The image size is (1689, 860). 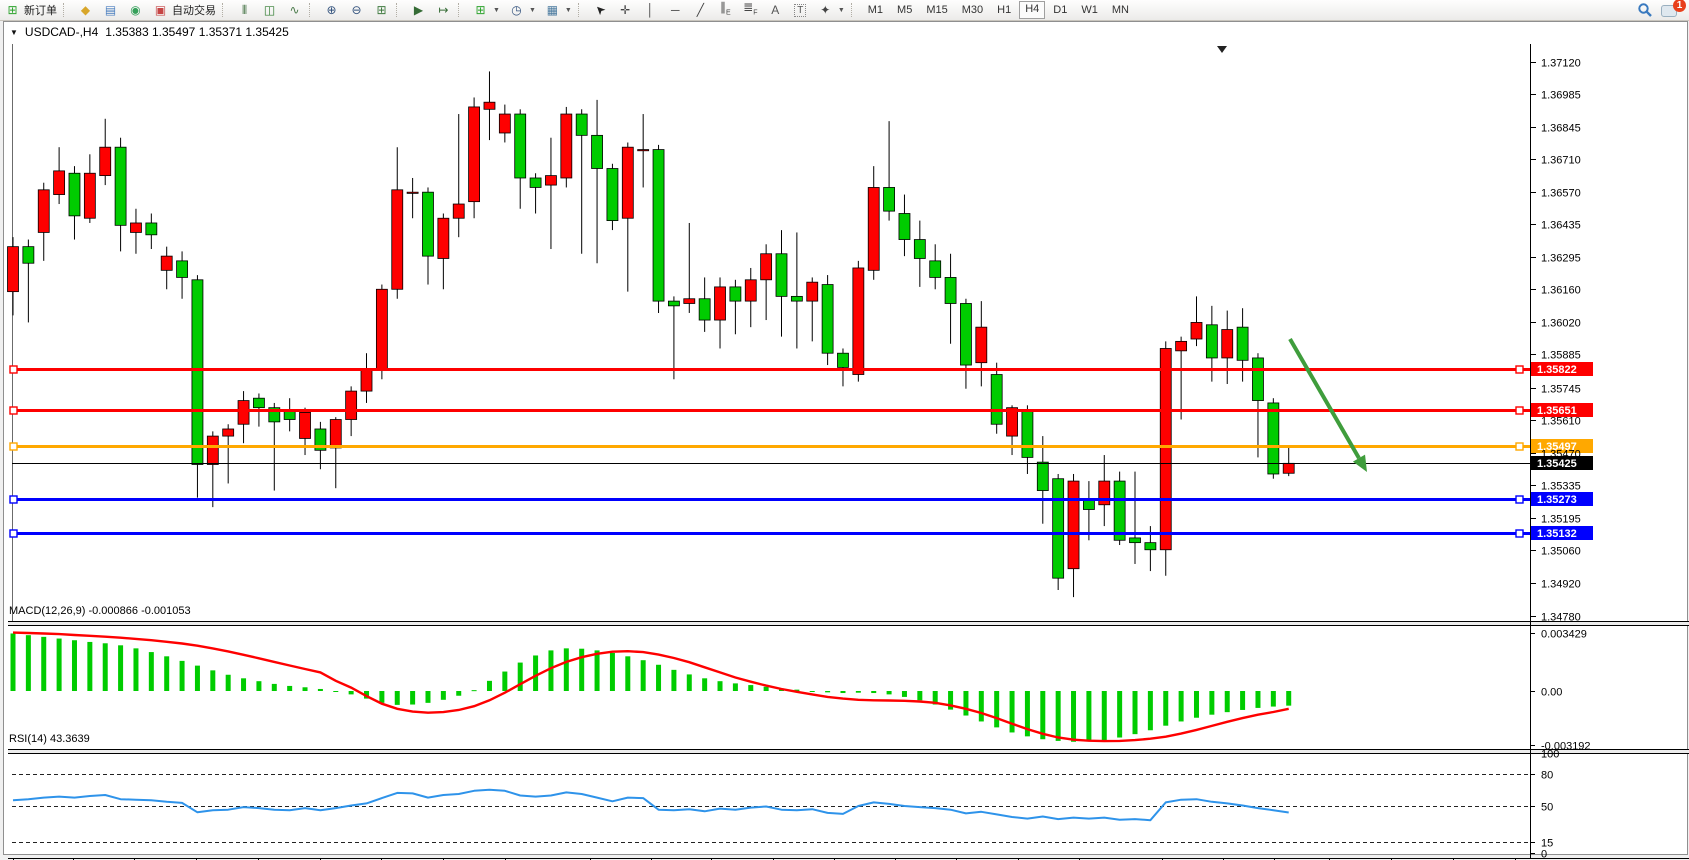 What do you see at coordinates (904, 10) in the screenshot?
I see `timeframe-button-m5: M5` at bounding box center [904, 10].